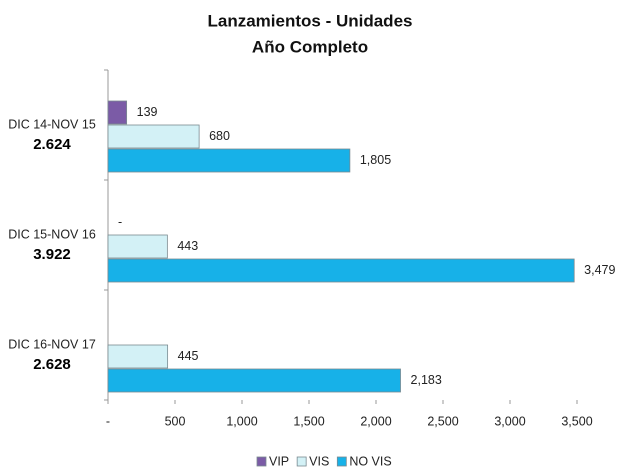 Image resolution: width=617 pixels, height=469 pixels. I want to click on value-label: 680, so click(219, 136).